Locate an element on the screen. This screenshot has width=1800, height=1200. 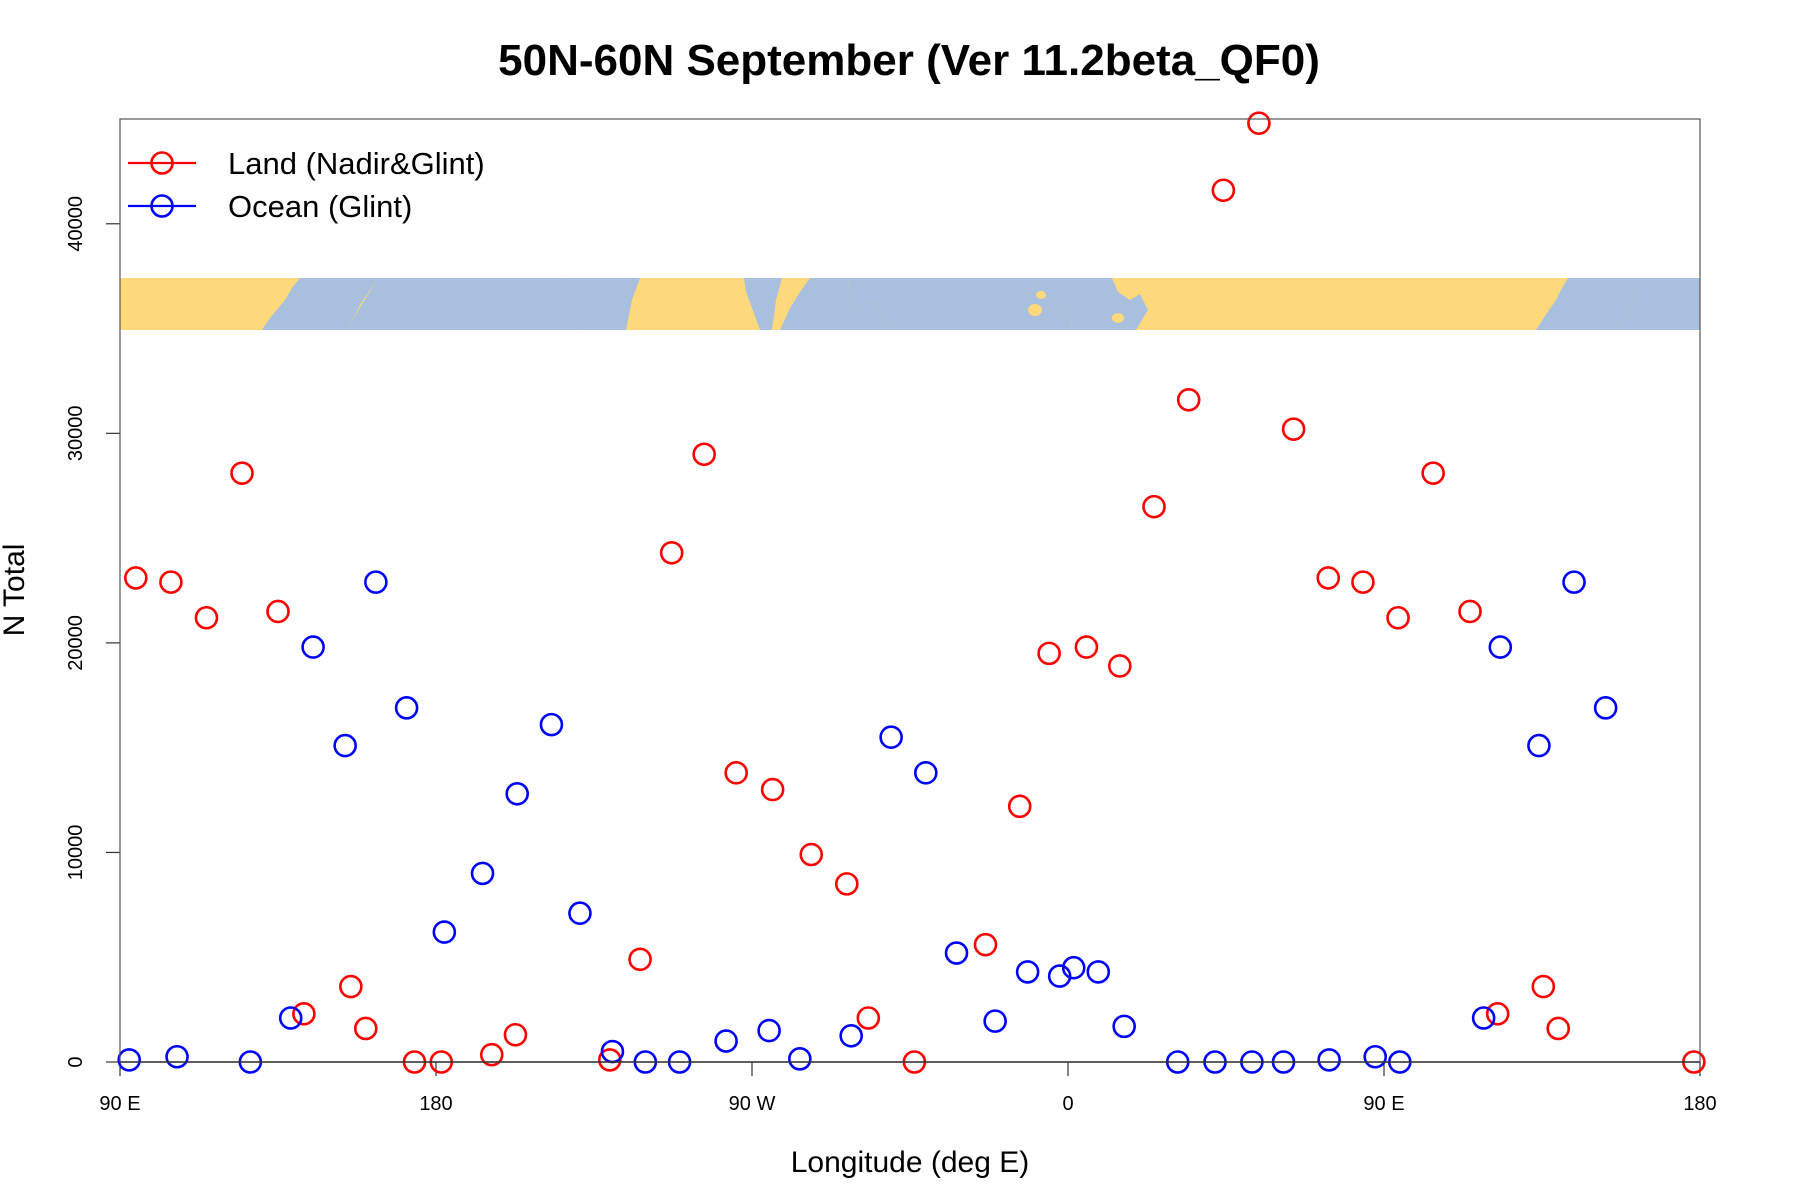
y-tick-label: 10000 is located at coordinates (76, 853).